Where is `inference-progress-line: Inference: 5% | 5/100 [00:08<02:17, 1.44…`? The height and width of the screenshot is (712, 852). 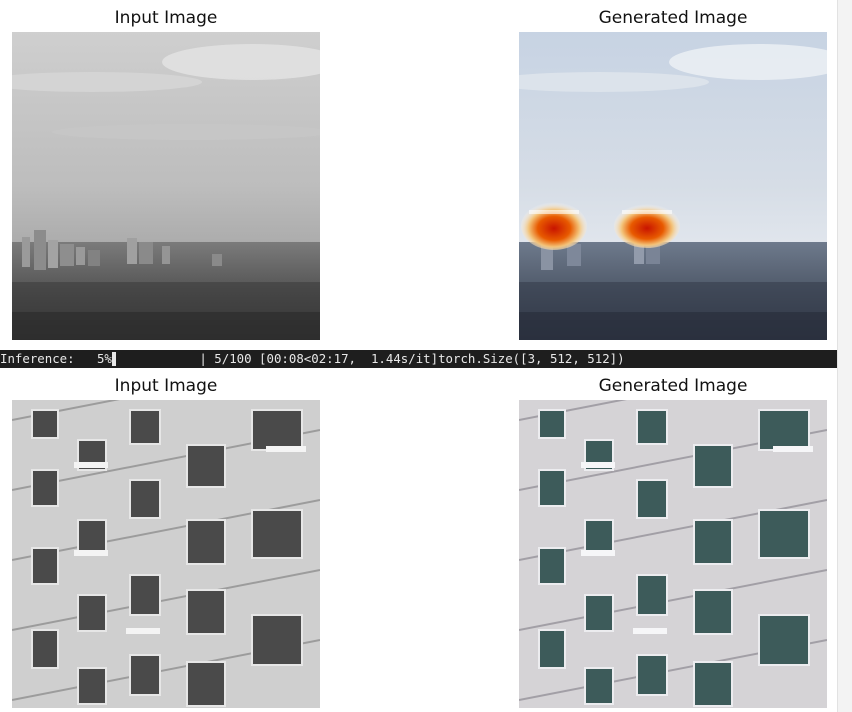 inference-progress-line: Inference: 5% | 5/100 [00:08<02:17, 1.44… is located at coordinates (418, 359).